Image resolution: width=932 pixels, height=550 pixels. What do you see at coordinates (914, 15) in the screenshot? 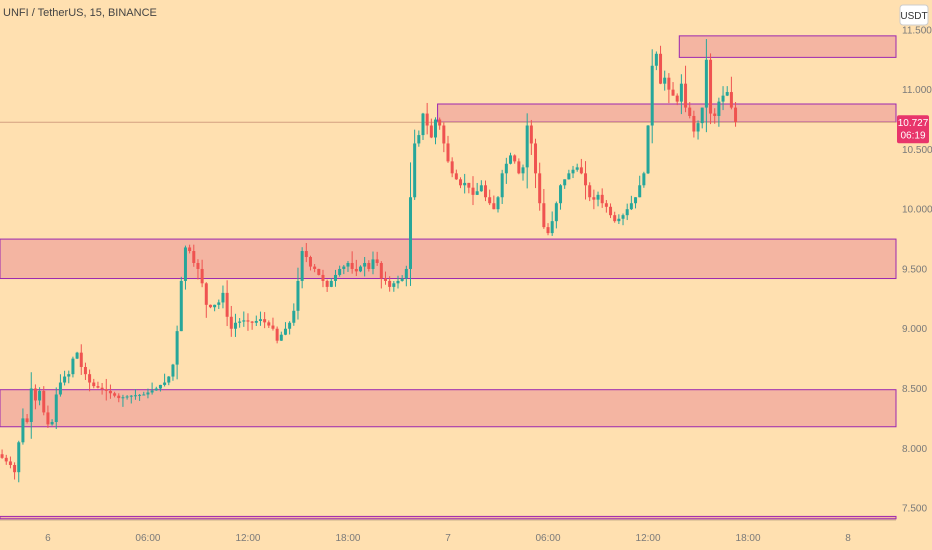
I see `currency-button: USDT` at bounding box center [914, 15].